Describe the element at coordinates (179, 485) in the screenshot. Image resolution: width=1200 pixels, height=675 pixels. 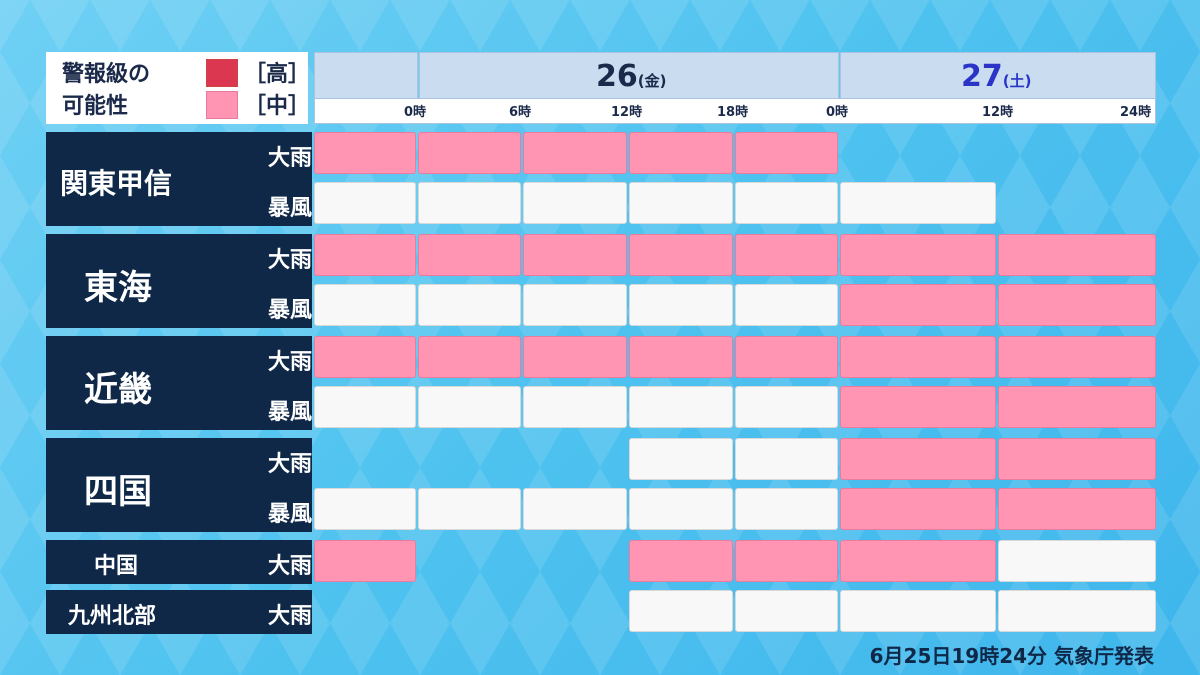
I see `region-shikoku: 四国 大雨 暴風` at that location.